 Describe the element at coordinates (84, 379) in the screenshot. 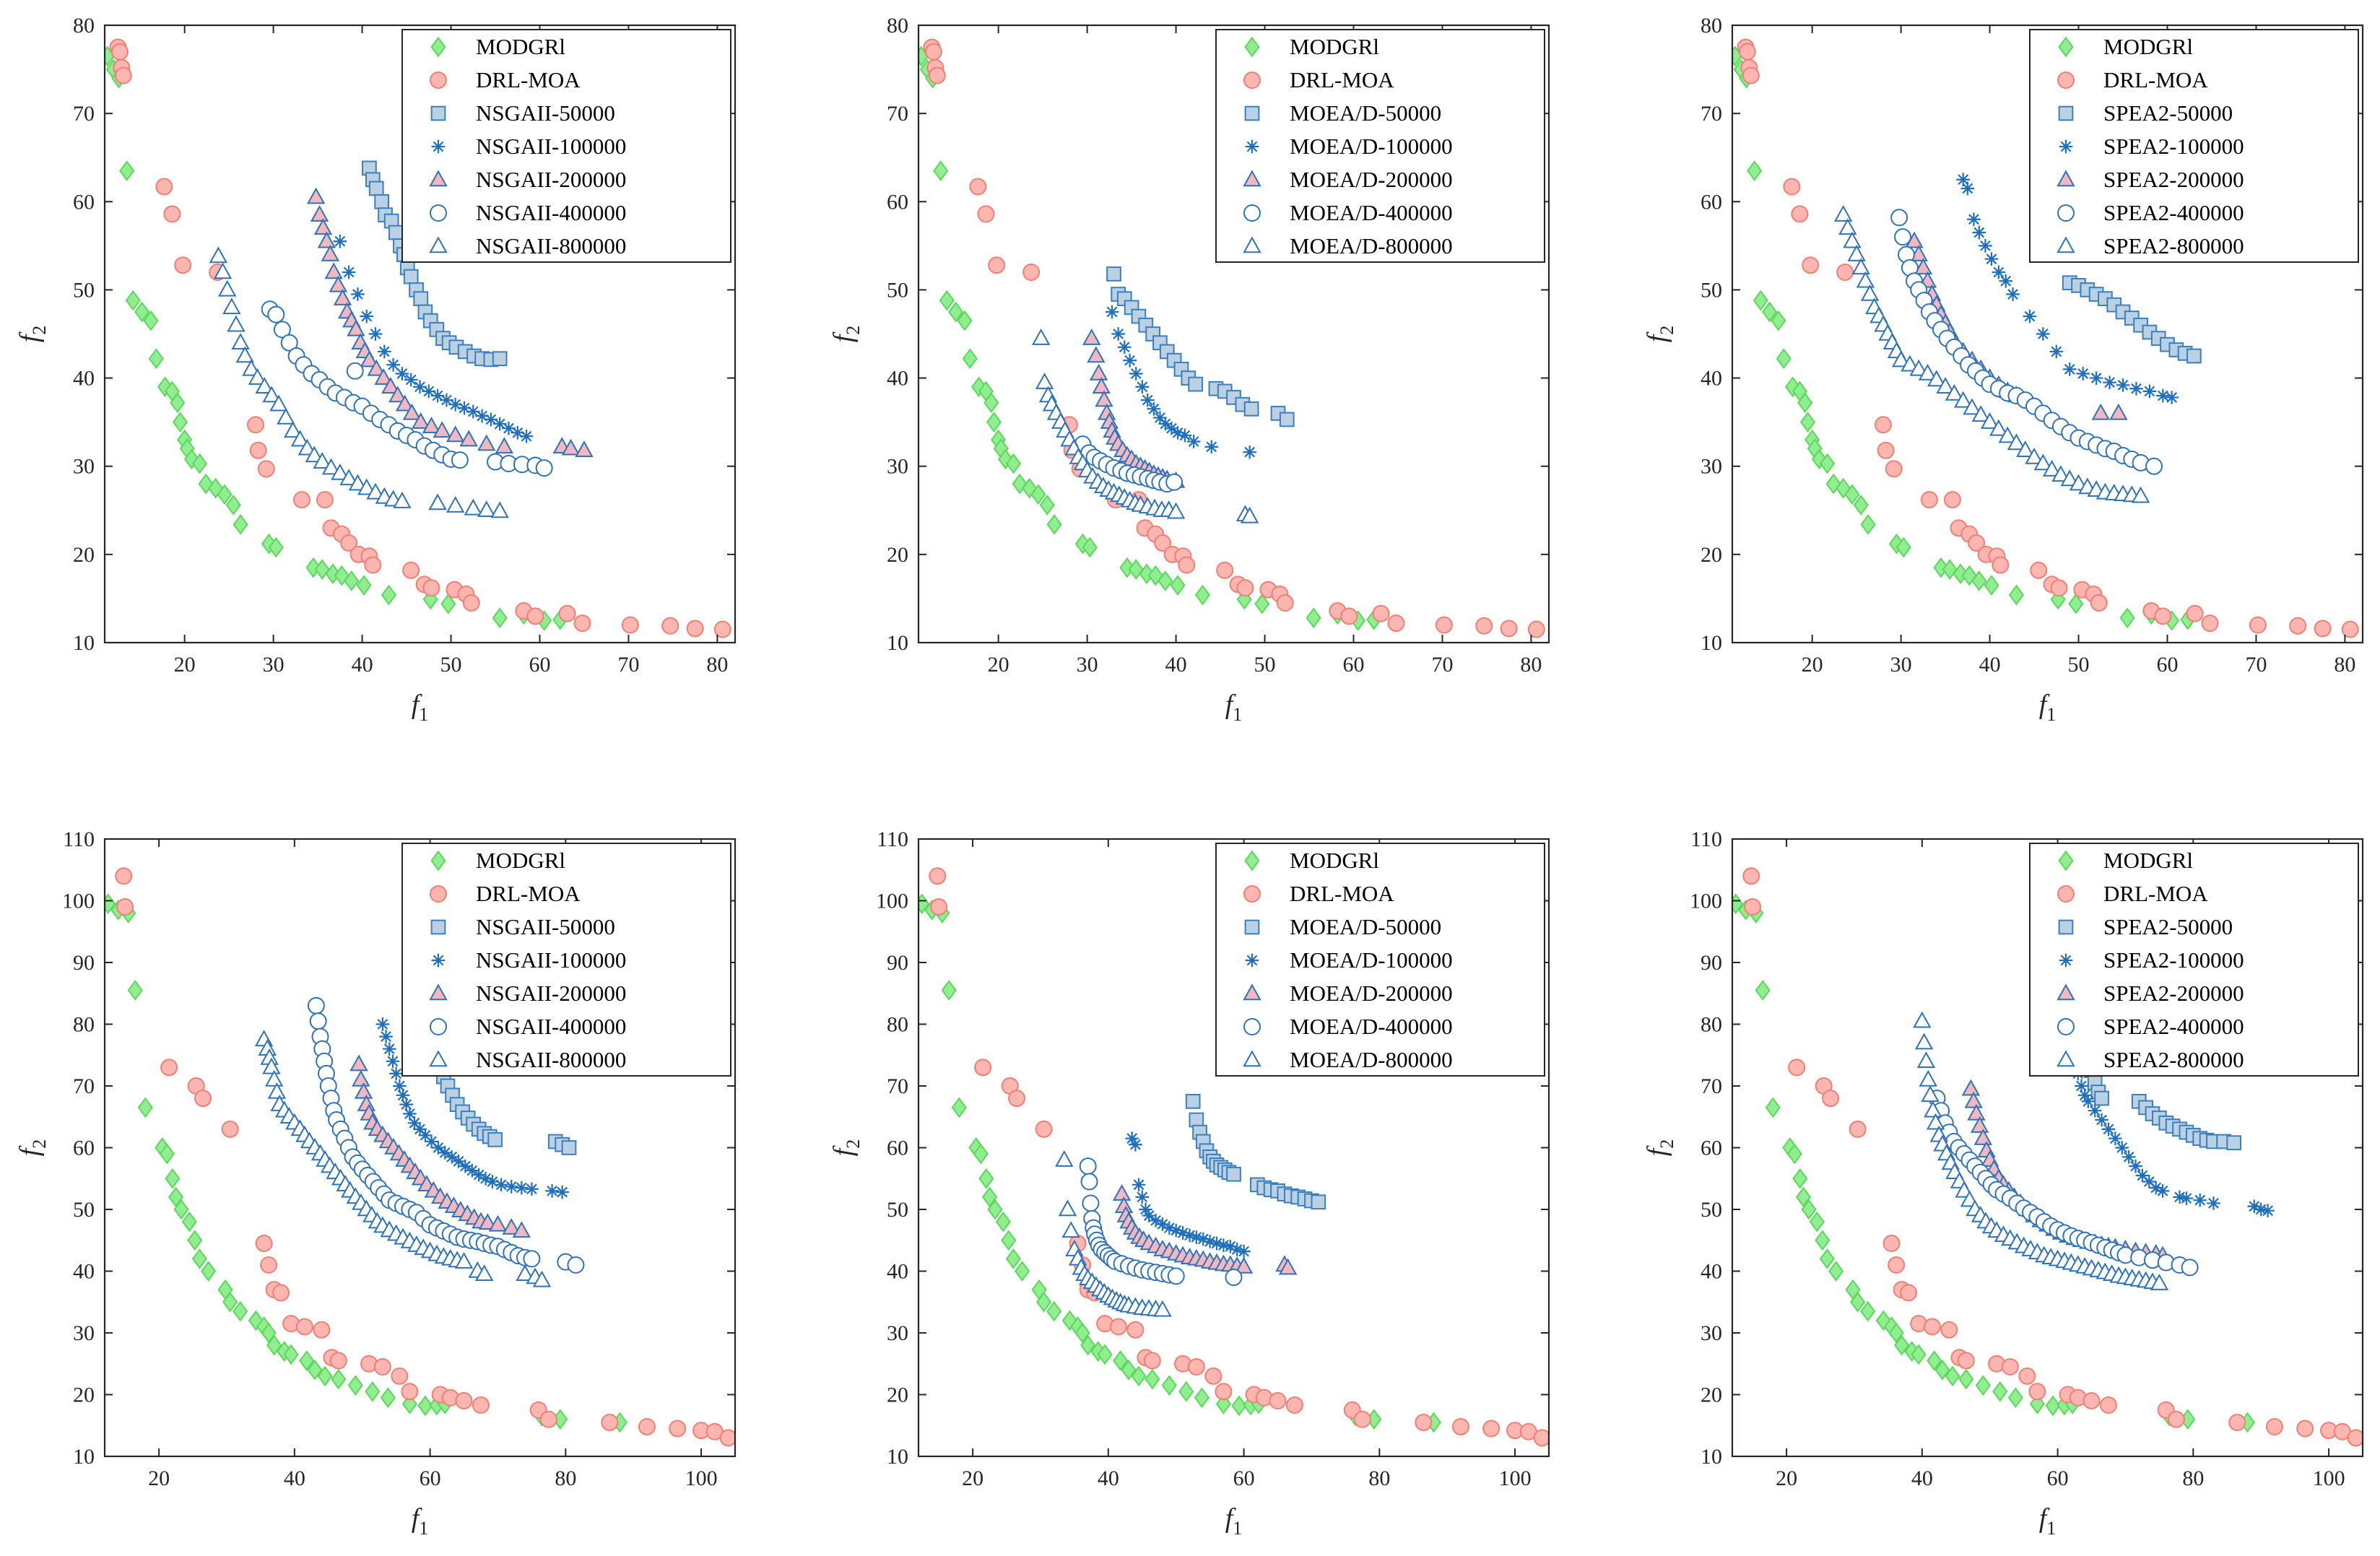

I see `y-tick-label: 40` at that location.